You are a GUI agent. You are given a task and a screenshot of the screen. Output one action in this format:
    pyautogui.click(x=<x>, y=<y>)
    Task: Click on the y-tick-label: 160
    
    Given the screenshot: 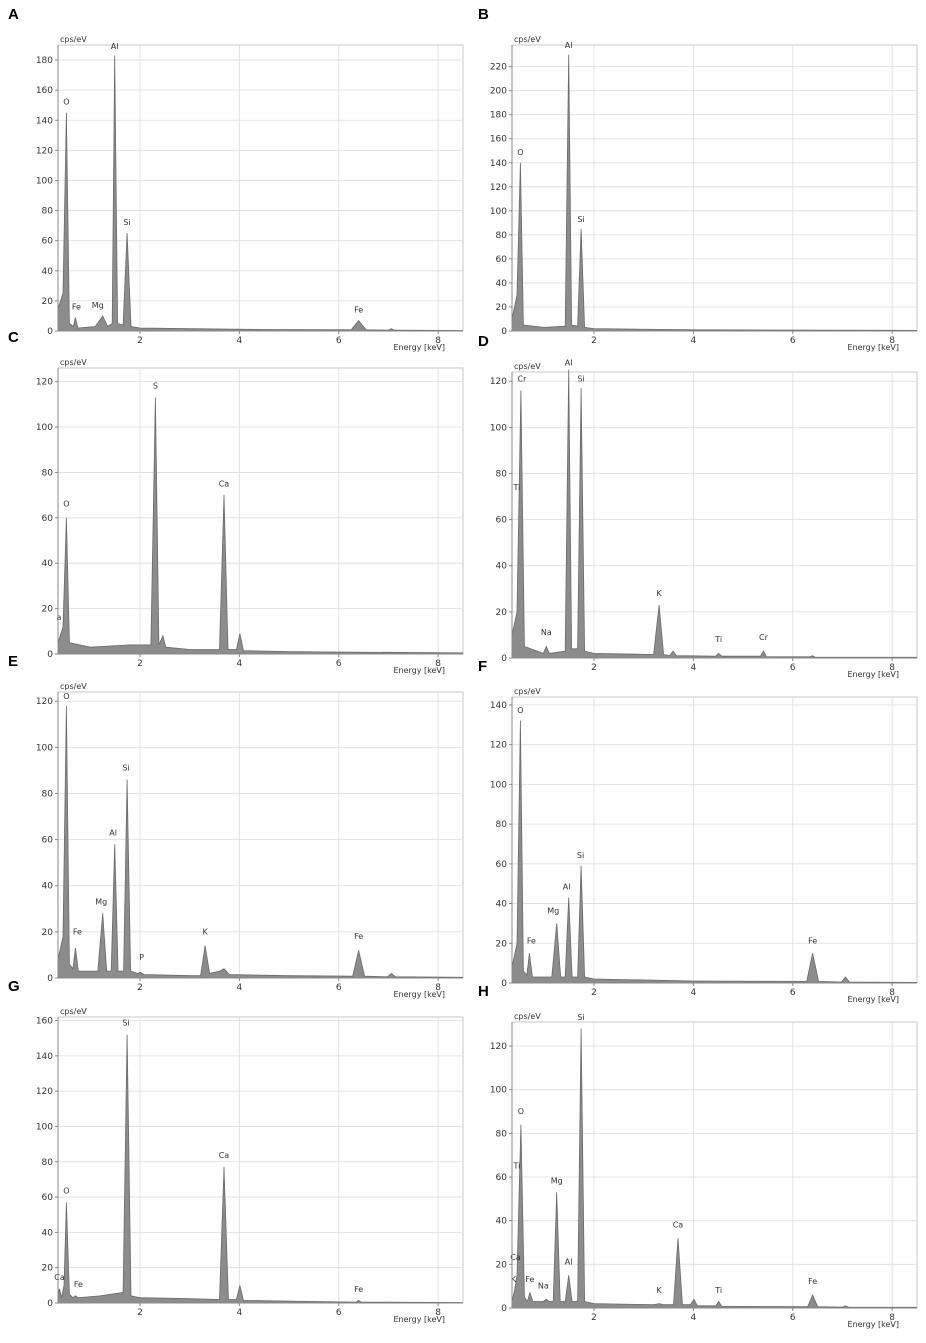 What is the action you would take?
    pyautogui.click(x=44, y=1022)
    